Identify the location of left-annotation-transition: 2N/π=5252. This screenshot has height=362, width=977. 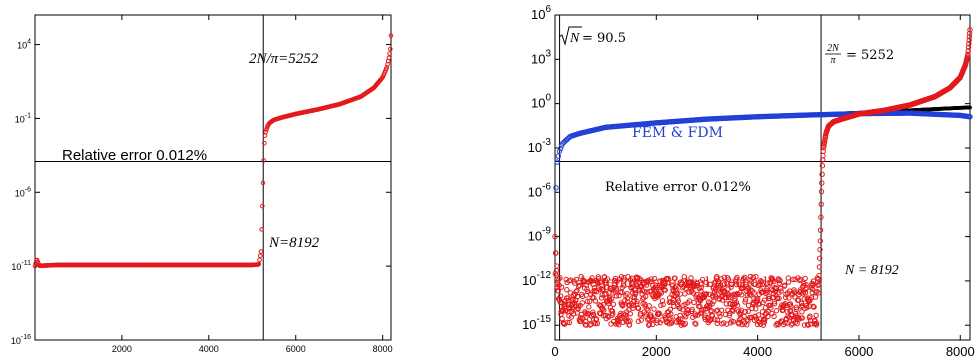
(284, 59).